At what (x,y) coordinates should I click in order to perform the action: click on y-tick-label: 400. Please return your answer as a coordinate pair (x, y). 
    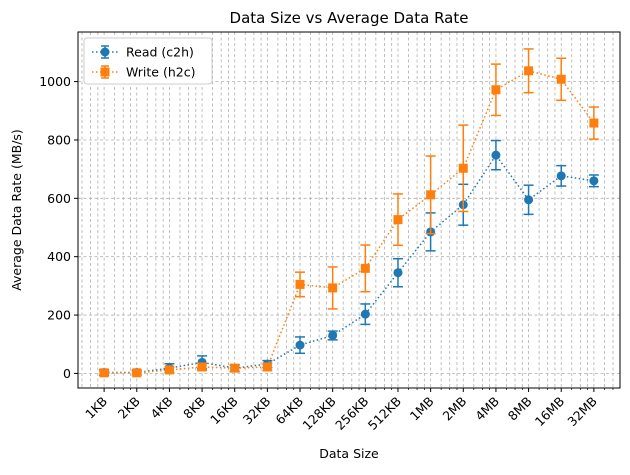
    Looking at the image, I should click on (59, 256).